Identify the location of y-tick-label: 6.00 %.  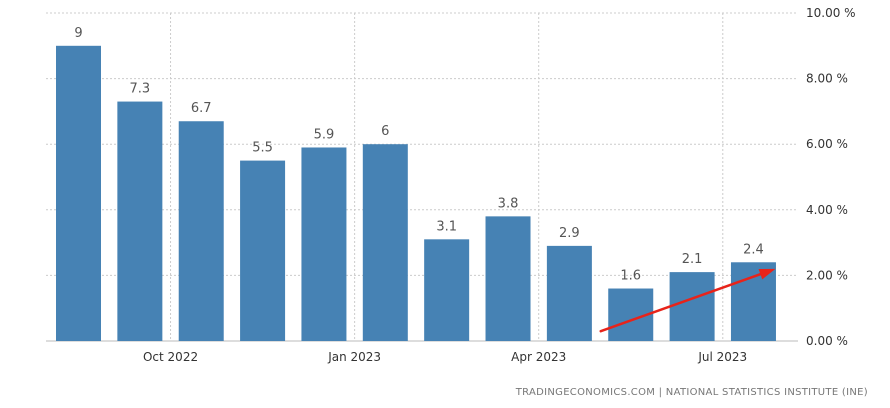
(827, 144).